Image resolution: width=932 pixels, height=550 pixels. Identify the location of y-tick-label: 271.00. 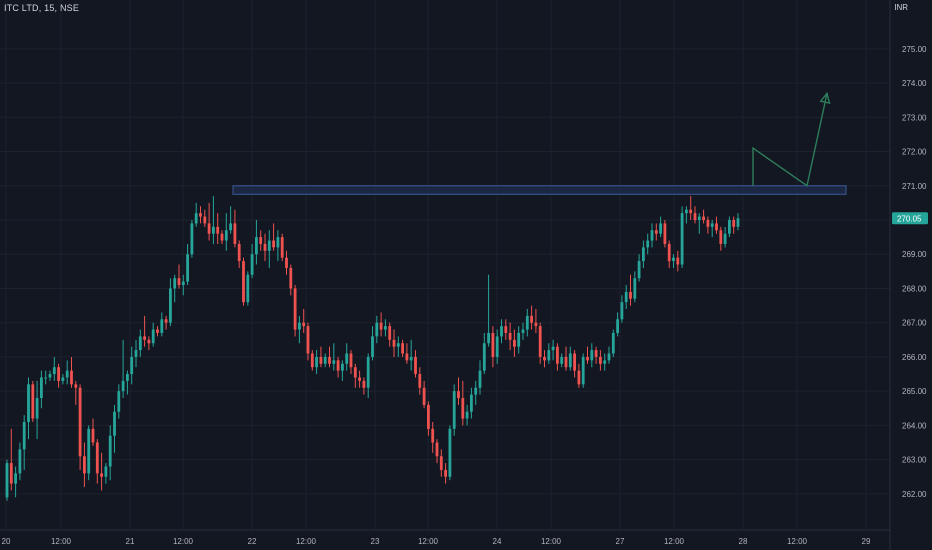
(914, 186).